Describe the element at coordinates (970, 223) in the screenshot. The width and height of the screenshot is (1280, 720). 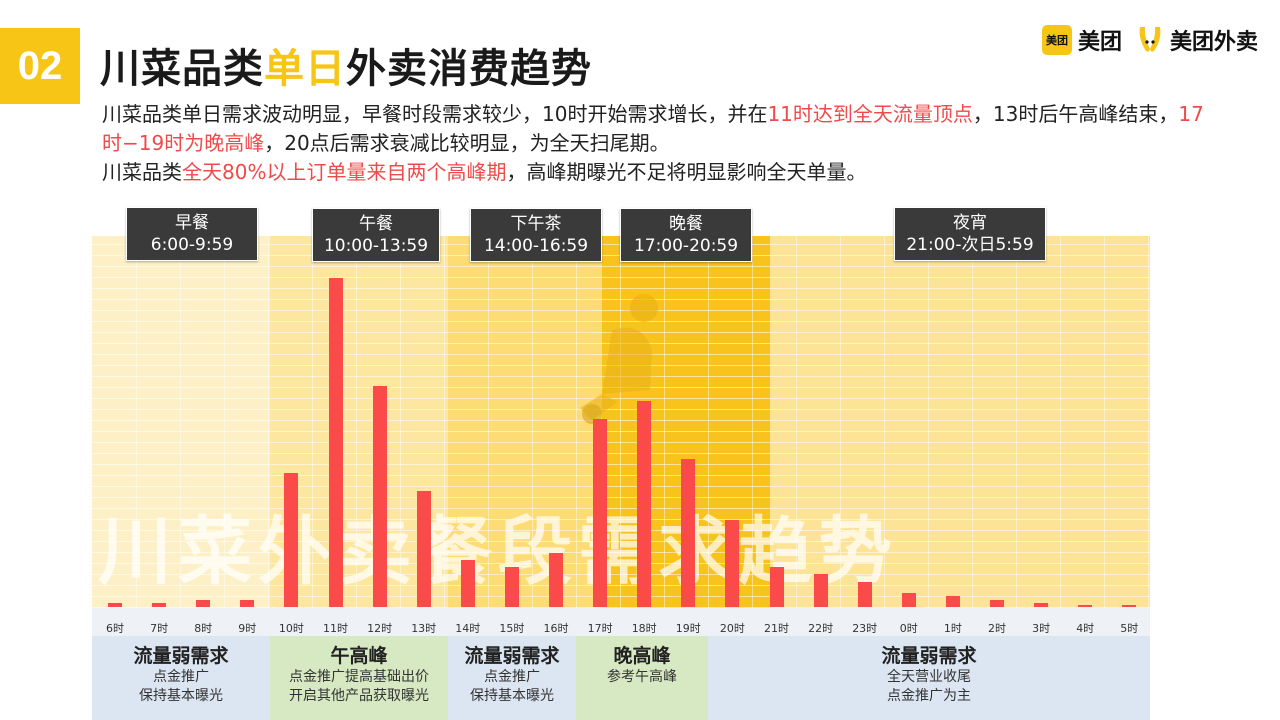
I see `period-name: 夜宵` at that location.